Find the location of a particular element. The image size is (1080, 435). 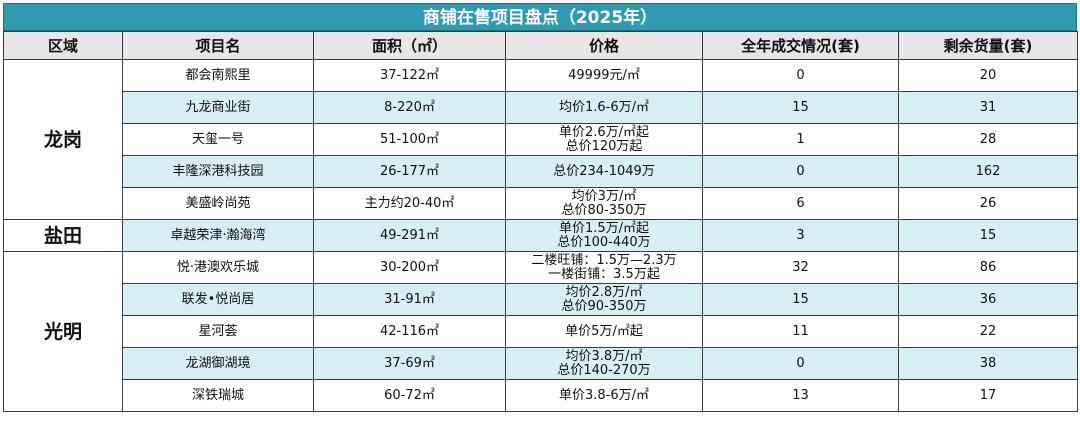

price-line: 单价1.5万/㎡起 is located at coordinates (604, 228).